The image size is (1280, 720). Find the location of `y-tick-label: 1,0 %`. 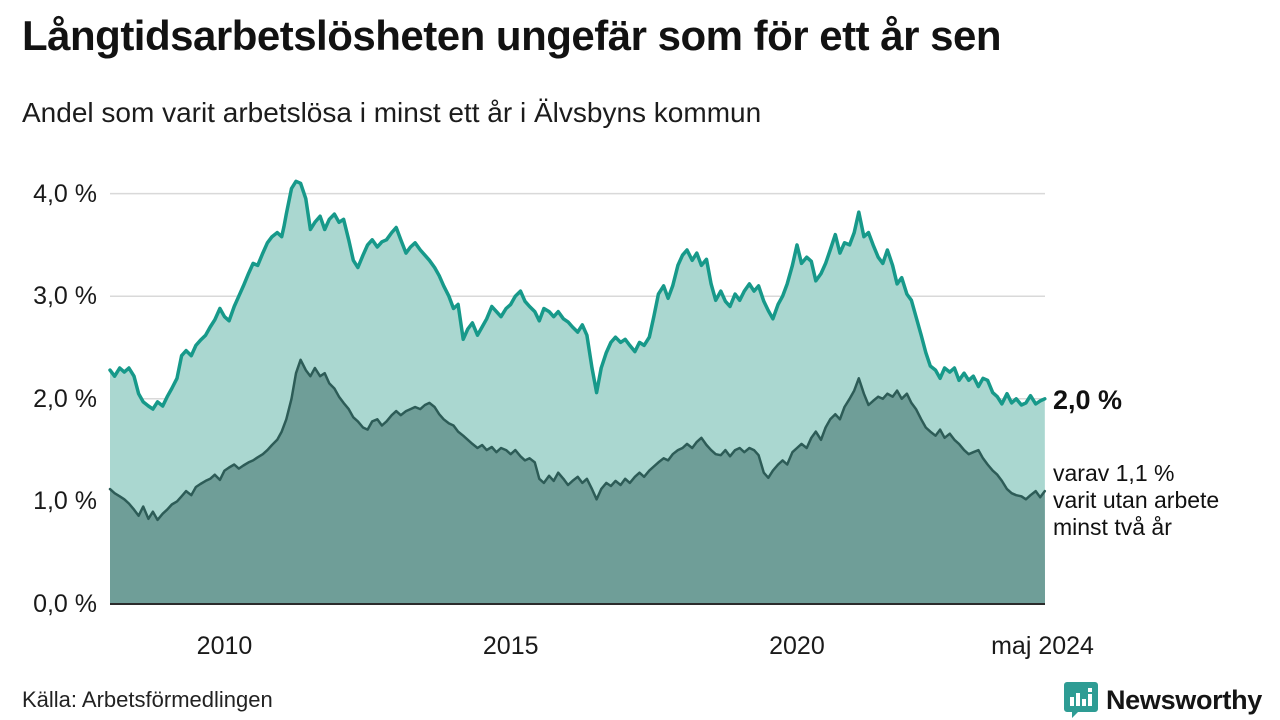

y-tick-label: 1,0 % is located at coordinates (65, 501).